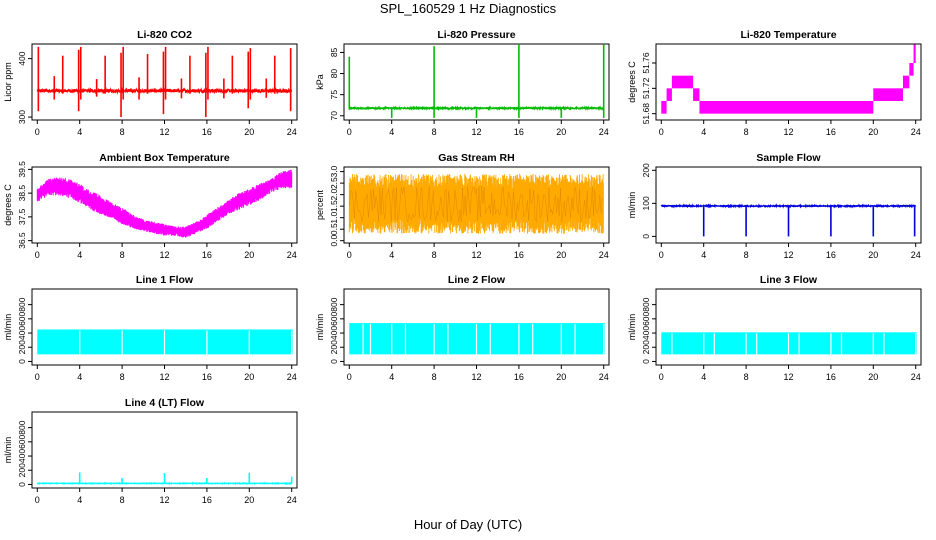 Image resolution: width=936 pixels, height=540 pixels. I want to click on chart-title: Line 2 Flow, so click(477, 280).